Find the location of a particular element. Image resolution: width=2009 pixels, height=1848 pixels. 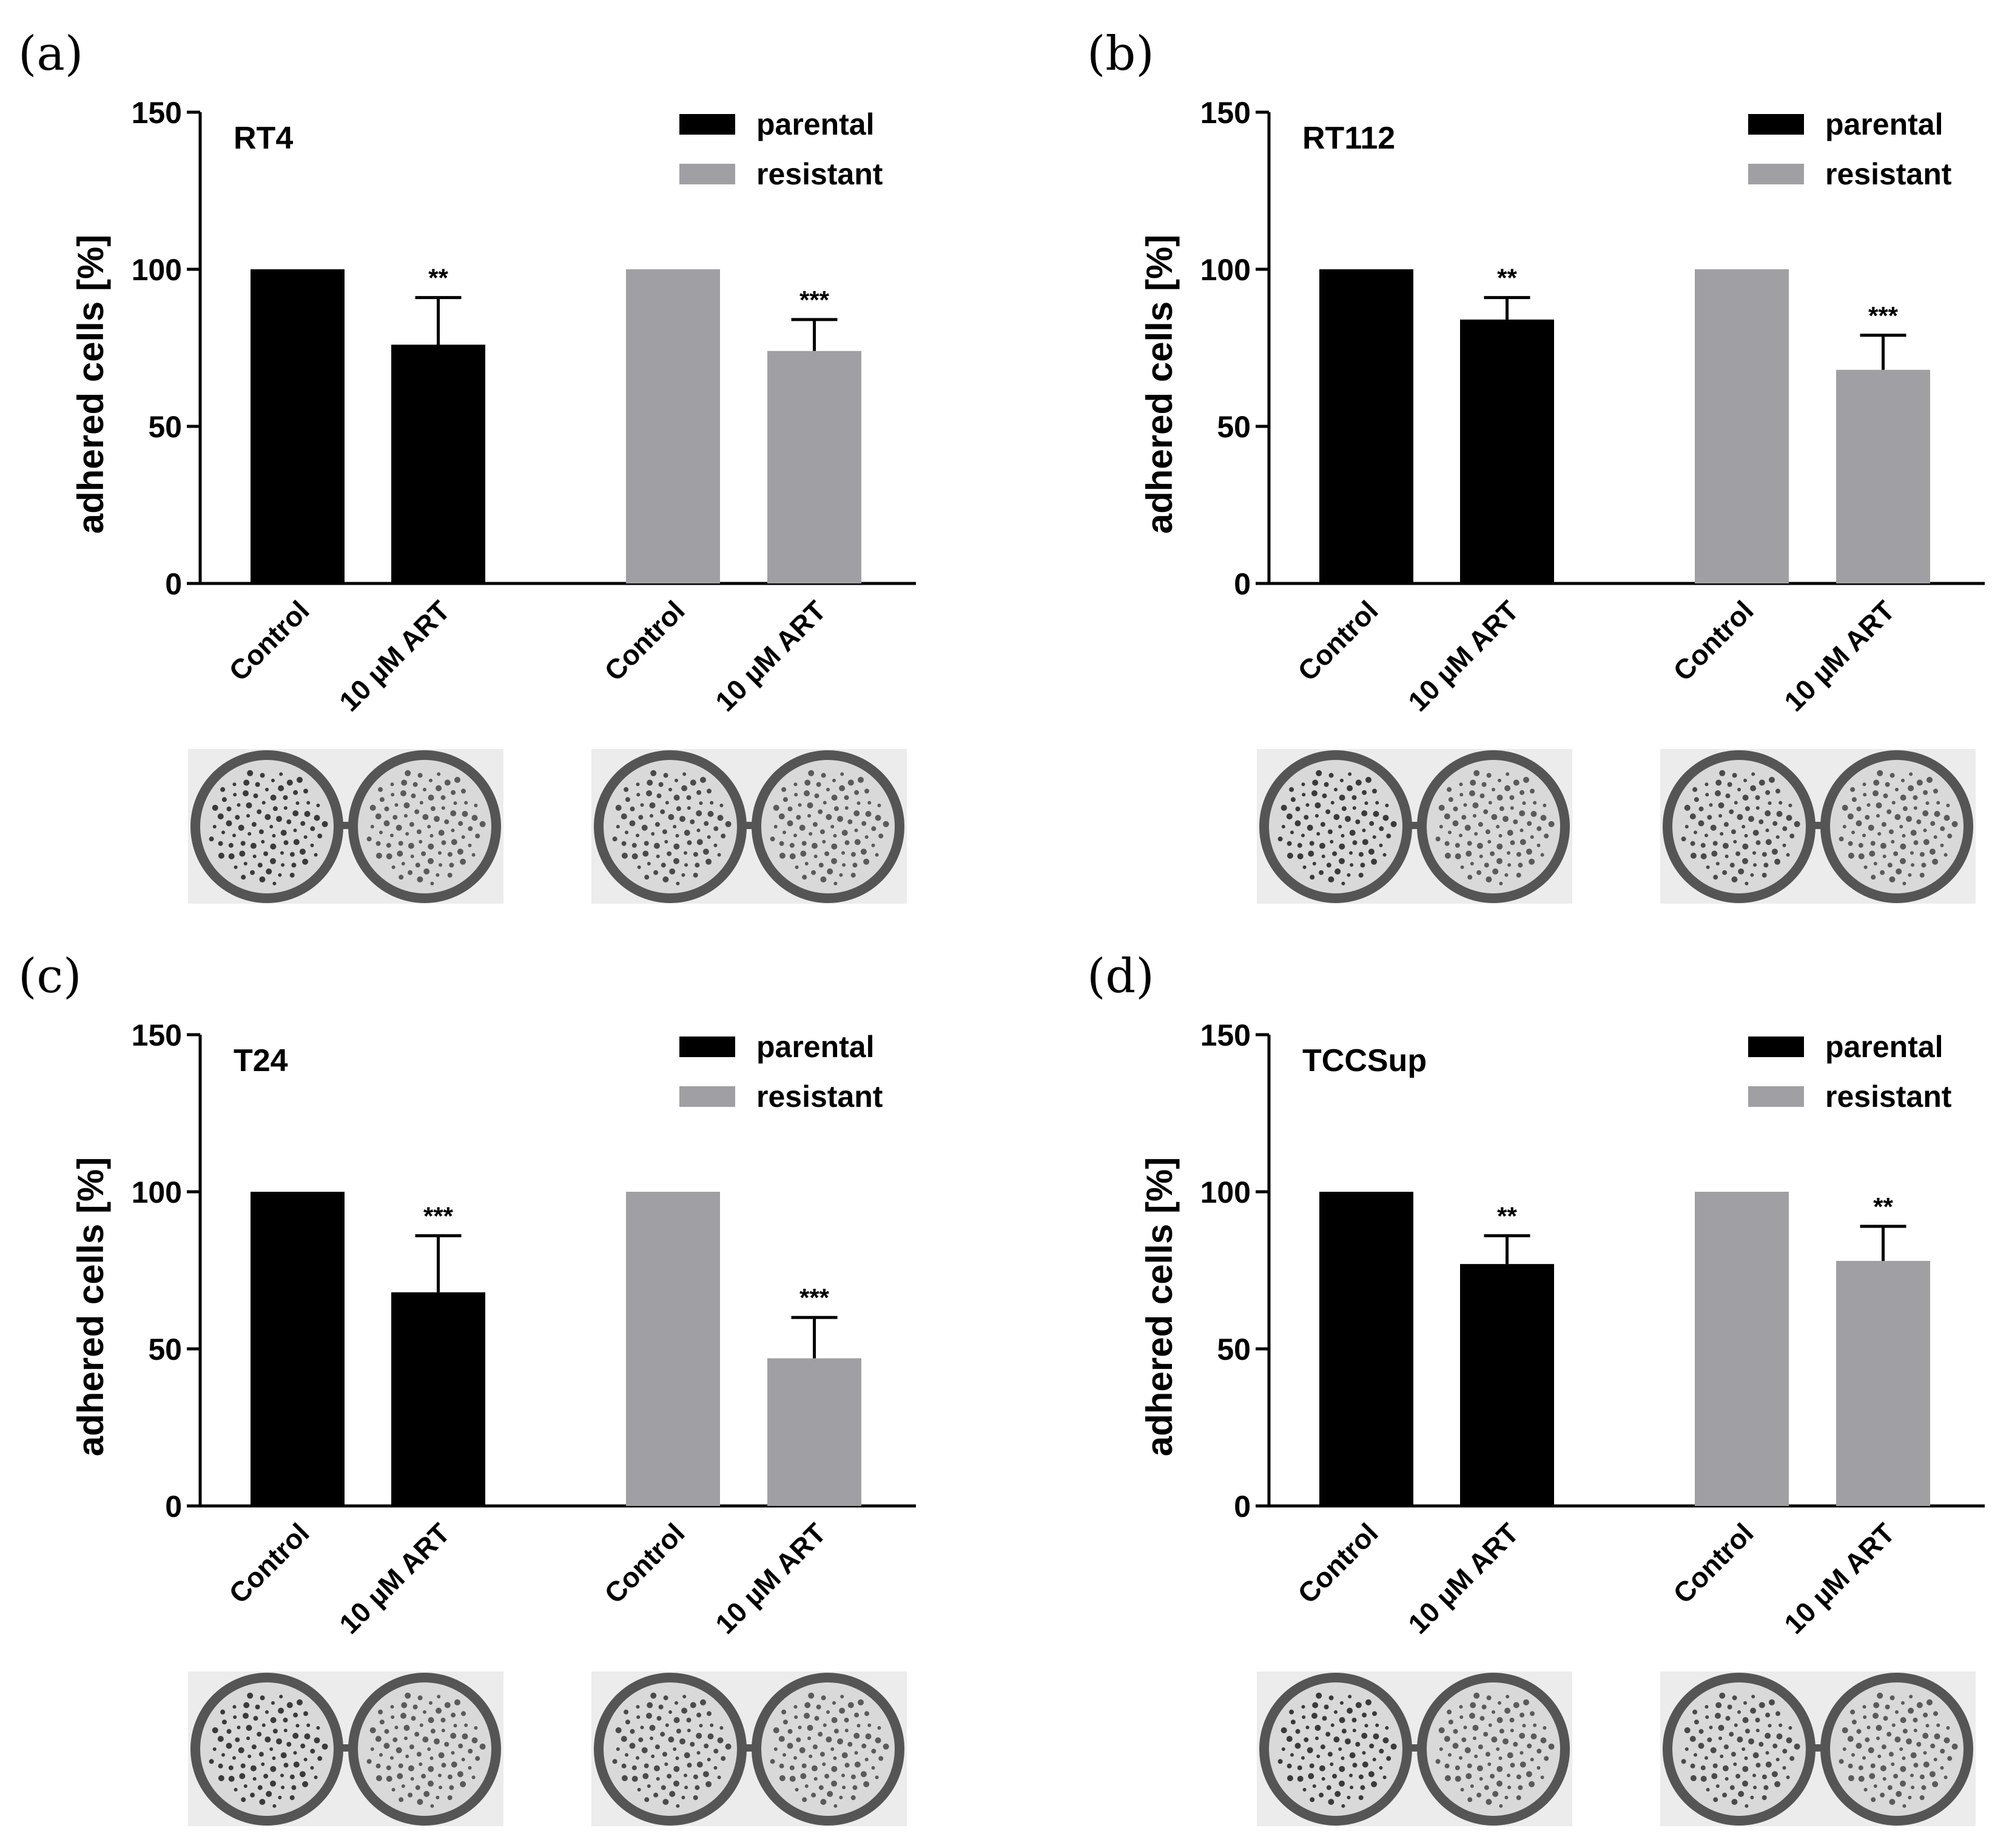

bar is located at coordinates (438, 1399).